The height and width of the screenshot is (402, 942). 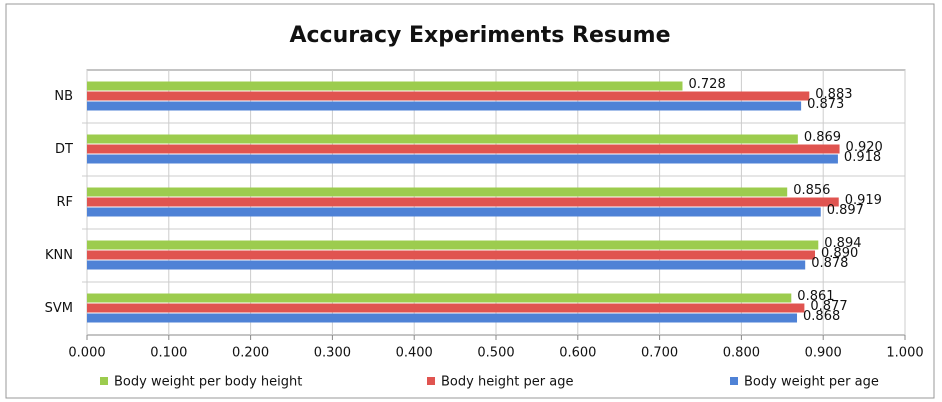 I want to click on value-label: 0.894, so click(x=842, y=243).